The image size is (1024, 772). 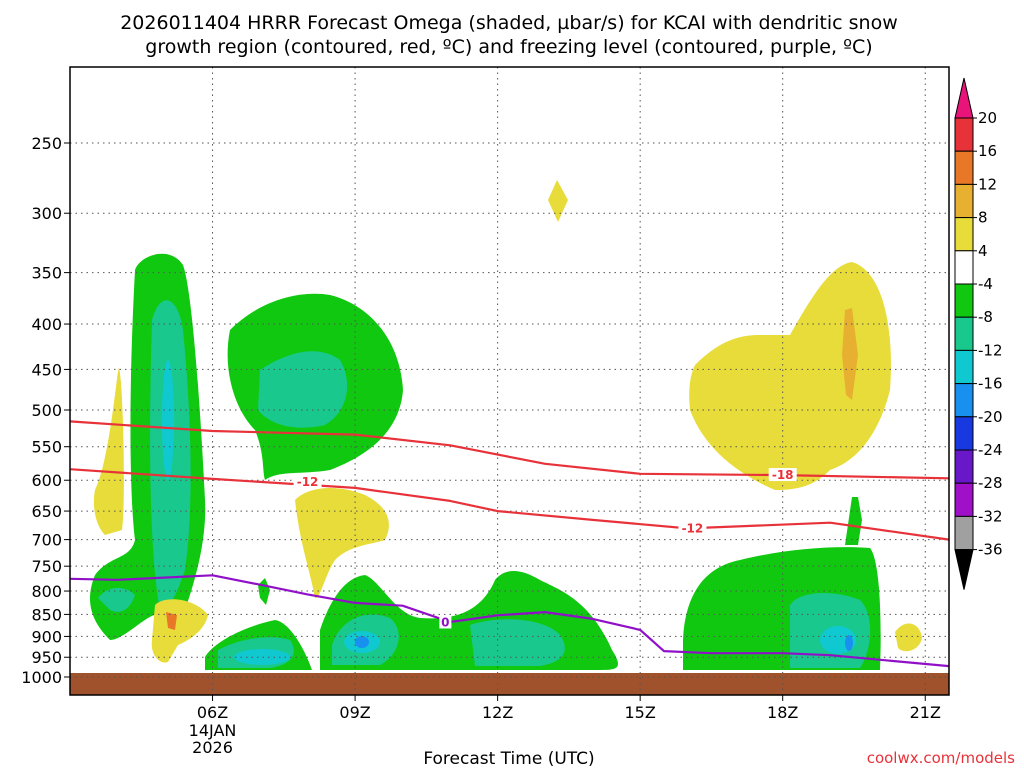 What do you see at coordinates (853, 521) in the screenshot?
I see `omega-region-right-spike` at bounding box center [853, 521].